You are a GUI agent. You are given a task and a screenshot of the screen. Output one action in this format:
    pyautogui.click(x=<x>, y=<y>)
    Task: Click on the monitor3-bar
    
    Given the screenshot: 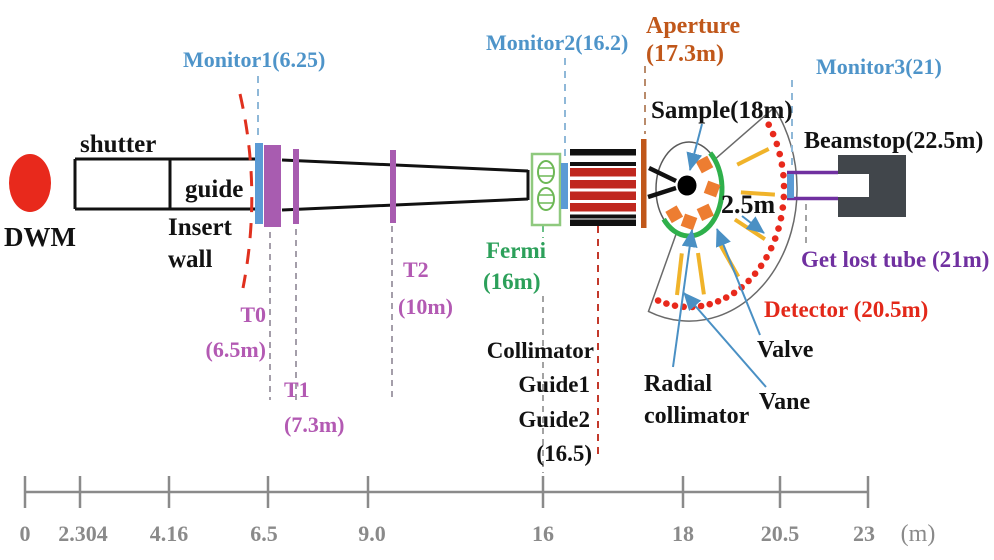 What is the action you would take?
    pyautogui.click(x=790, y=186)
    